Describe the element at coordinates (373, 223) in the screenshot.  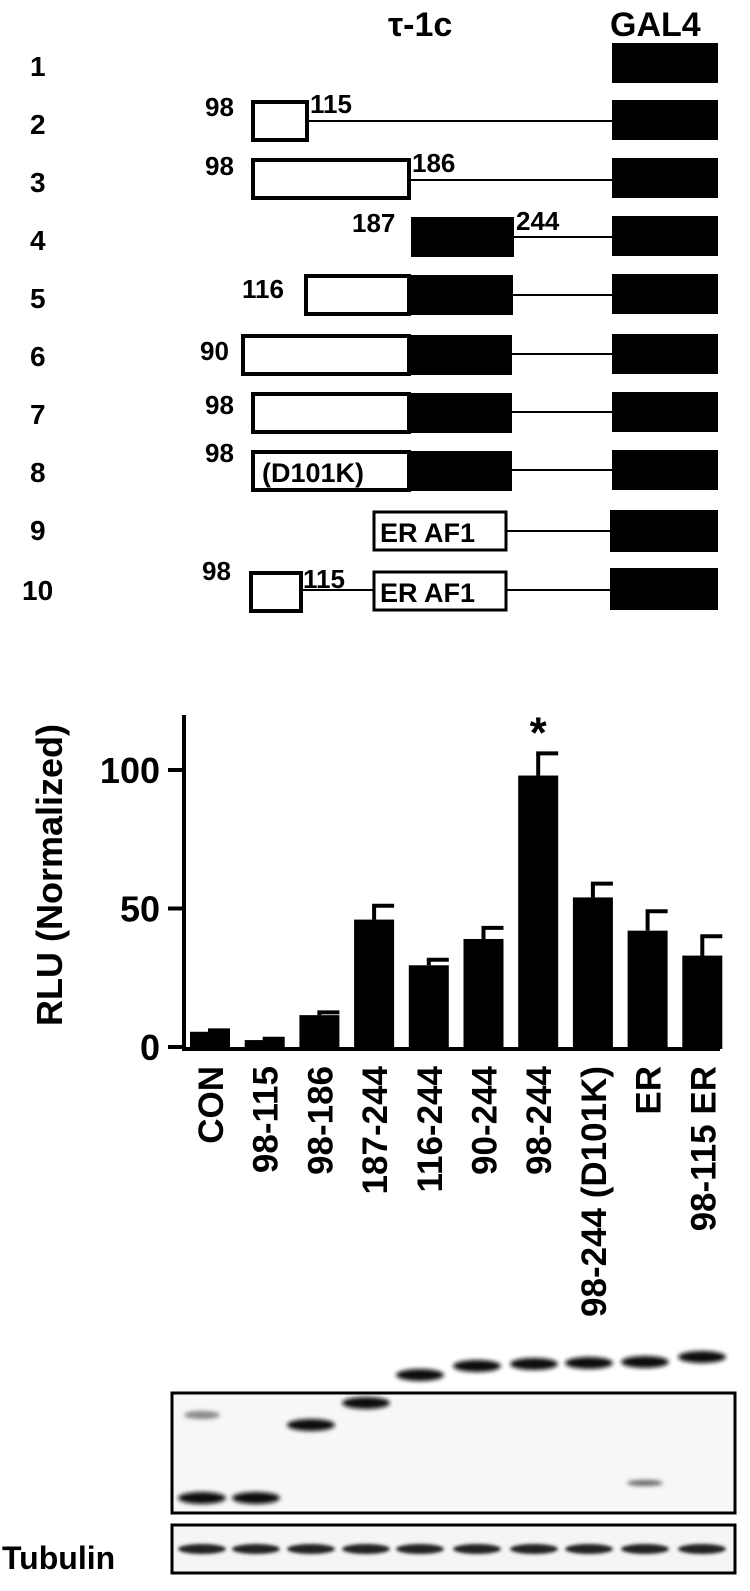
I see `residue-label: 187` at that location.